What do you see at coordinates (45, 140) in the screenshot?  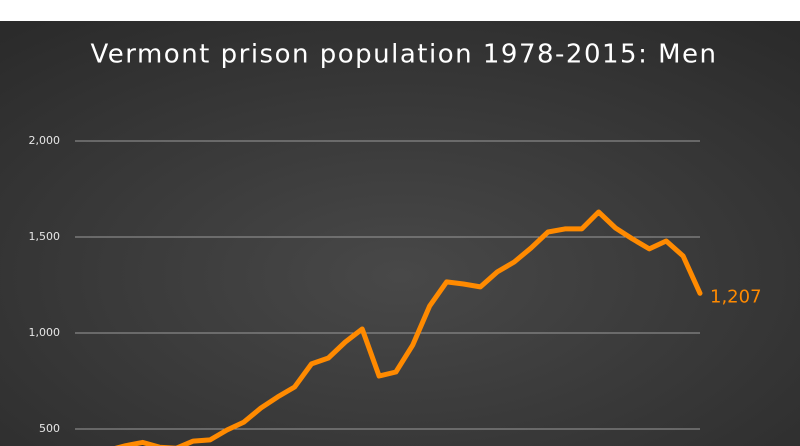 I see `y-tick-label: 2,000` at bounding box center [45, 140].